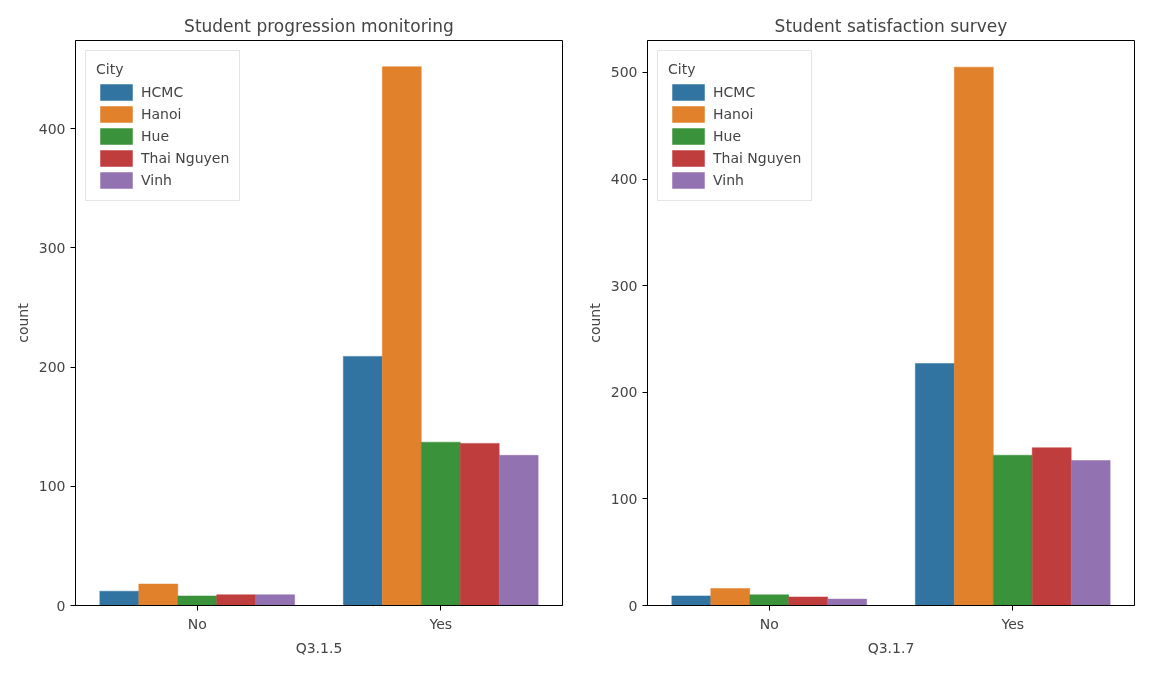 The height and width of the screenshot is (681, 1154). What do you see at coordinates (319, 647) in the screenshot?
I see `x-axis-title: Q3.1.5` at bounding box center [319, 647].